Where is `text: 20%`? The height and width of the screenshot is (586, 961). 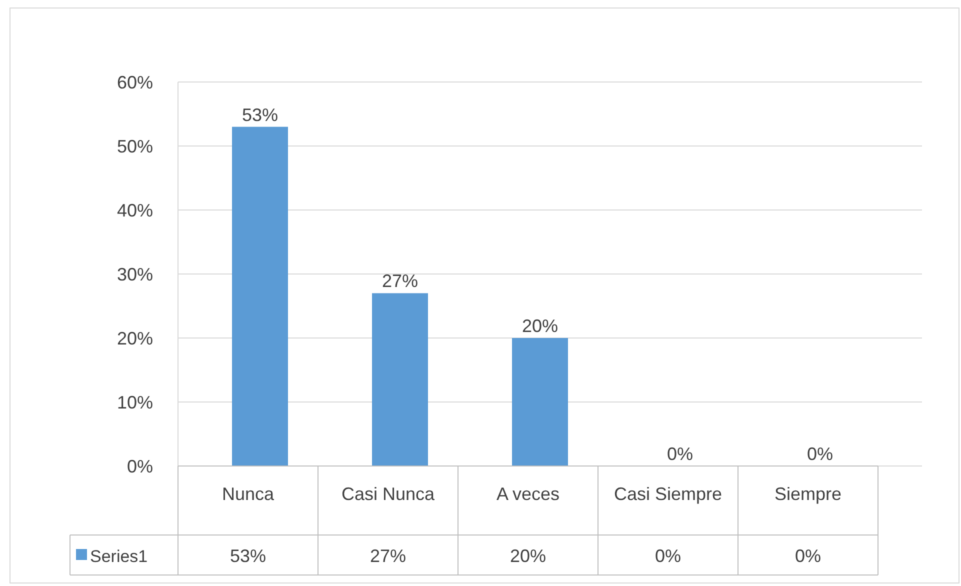
text: 20% is located at coordinates (540, 326).